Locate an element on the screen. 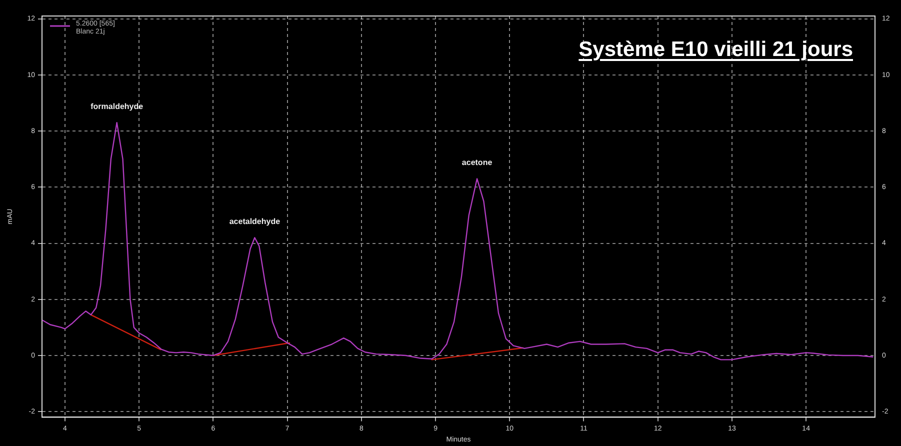  annotation: acetaldehyde is located at coordinates (255, 221).